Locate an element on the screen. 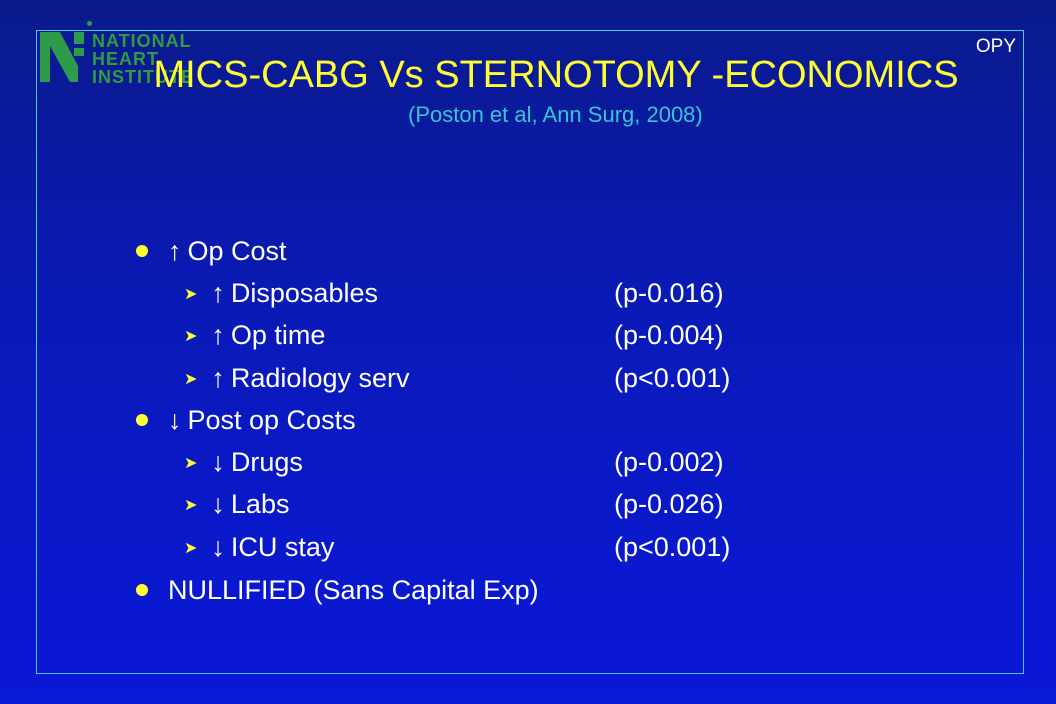 The image size is (1056, 704). slide-subtitle: (Poston et al, Ann Surg, 2008) is located at coordinates (555, 114).